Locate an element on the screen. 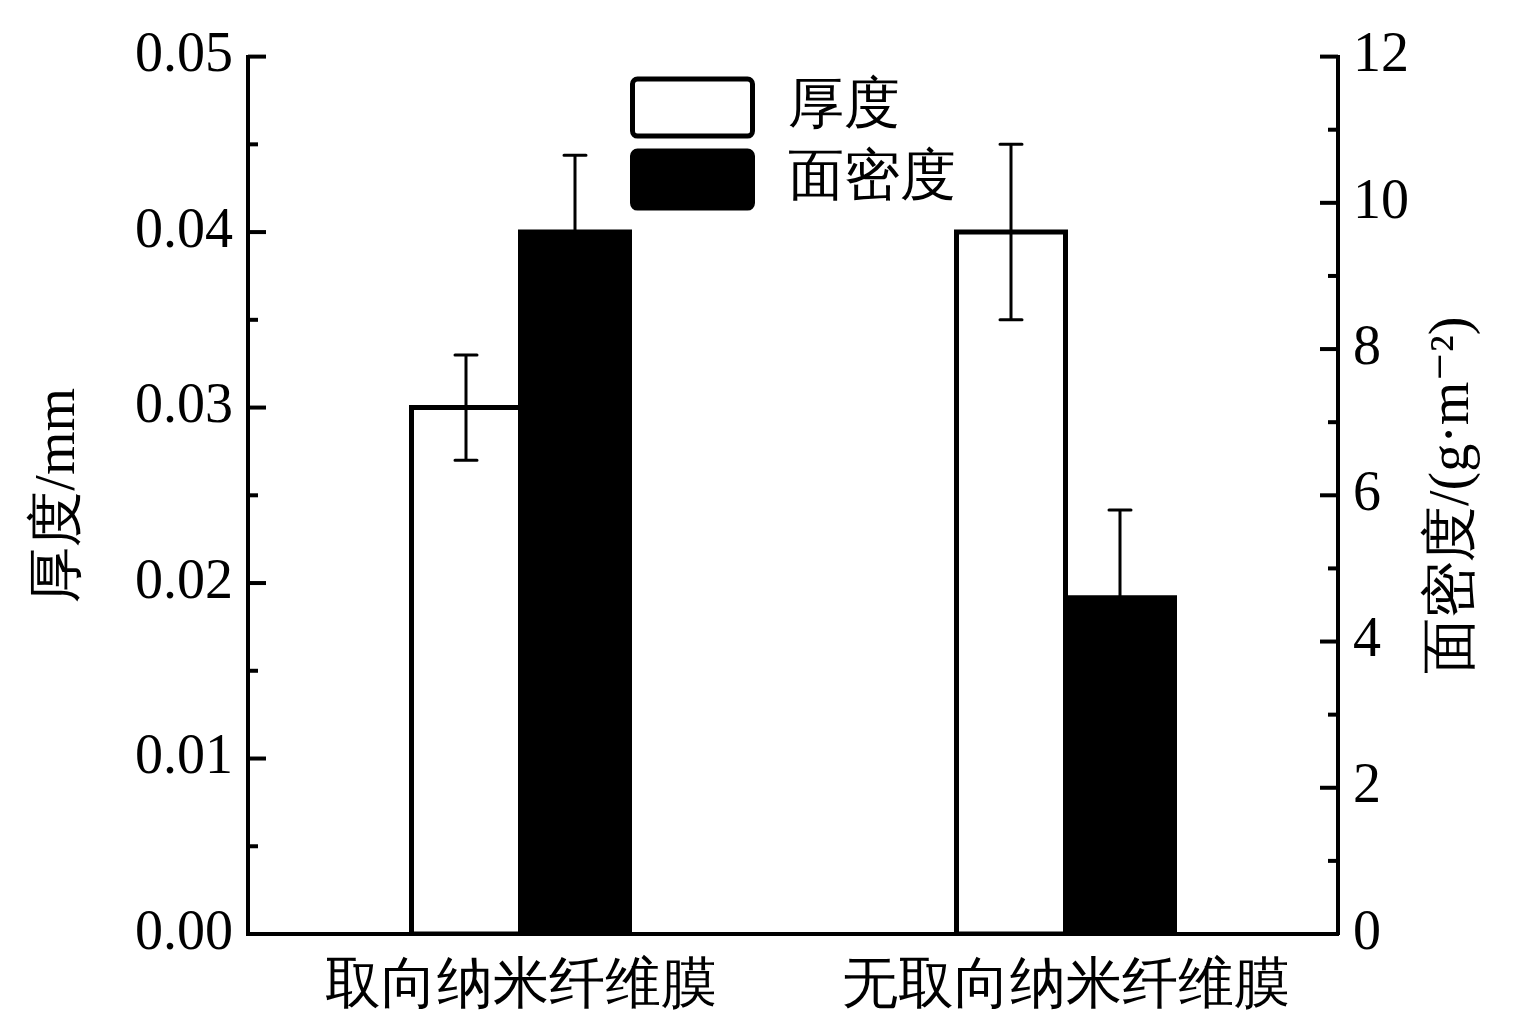 This screenshot has width=1513, height=1035. y-tick-label: 0.02 is located at coordinates (184, 578).